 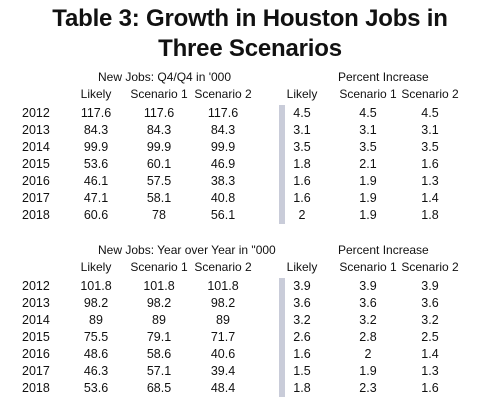 What do you see at coordinates (36, 113) in the screenshot?
I see `row-year: 2012` at bounding box center [36, 113].